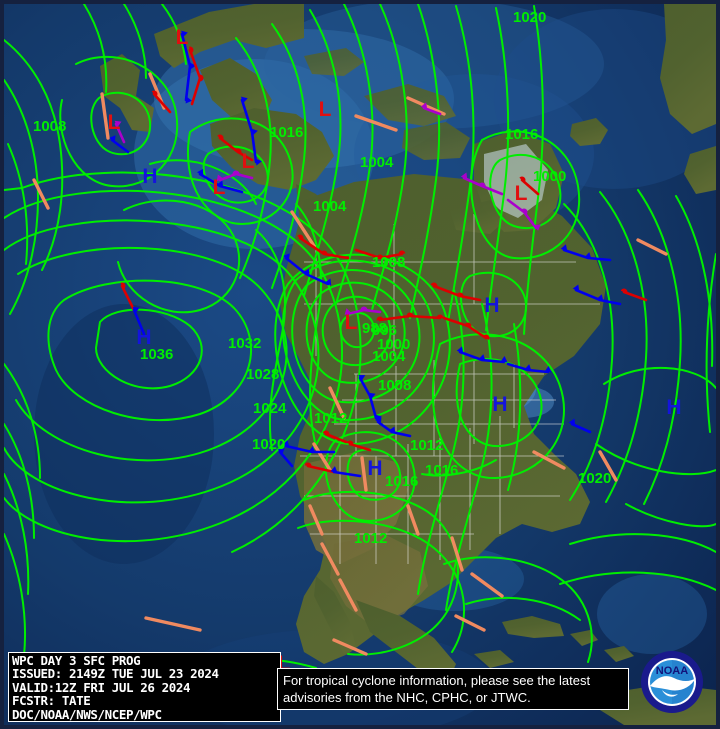  What do you see at coordinates (262, 374) in the screenshot?
I see `isobar-label: 1028` at bounding box center [262, 374].